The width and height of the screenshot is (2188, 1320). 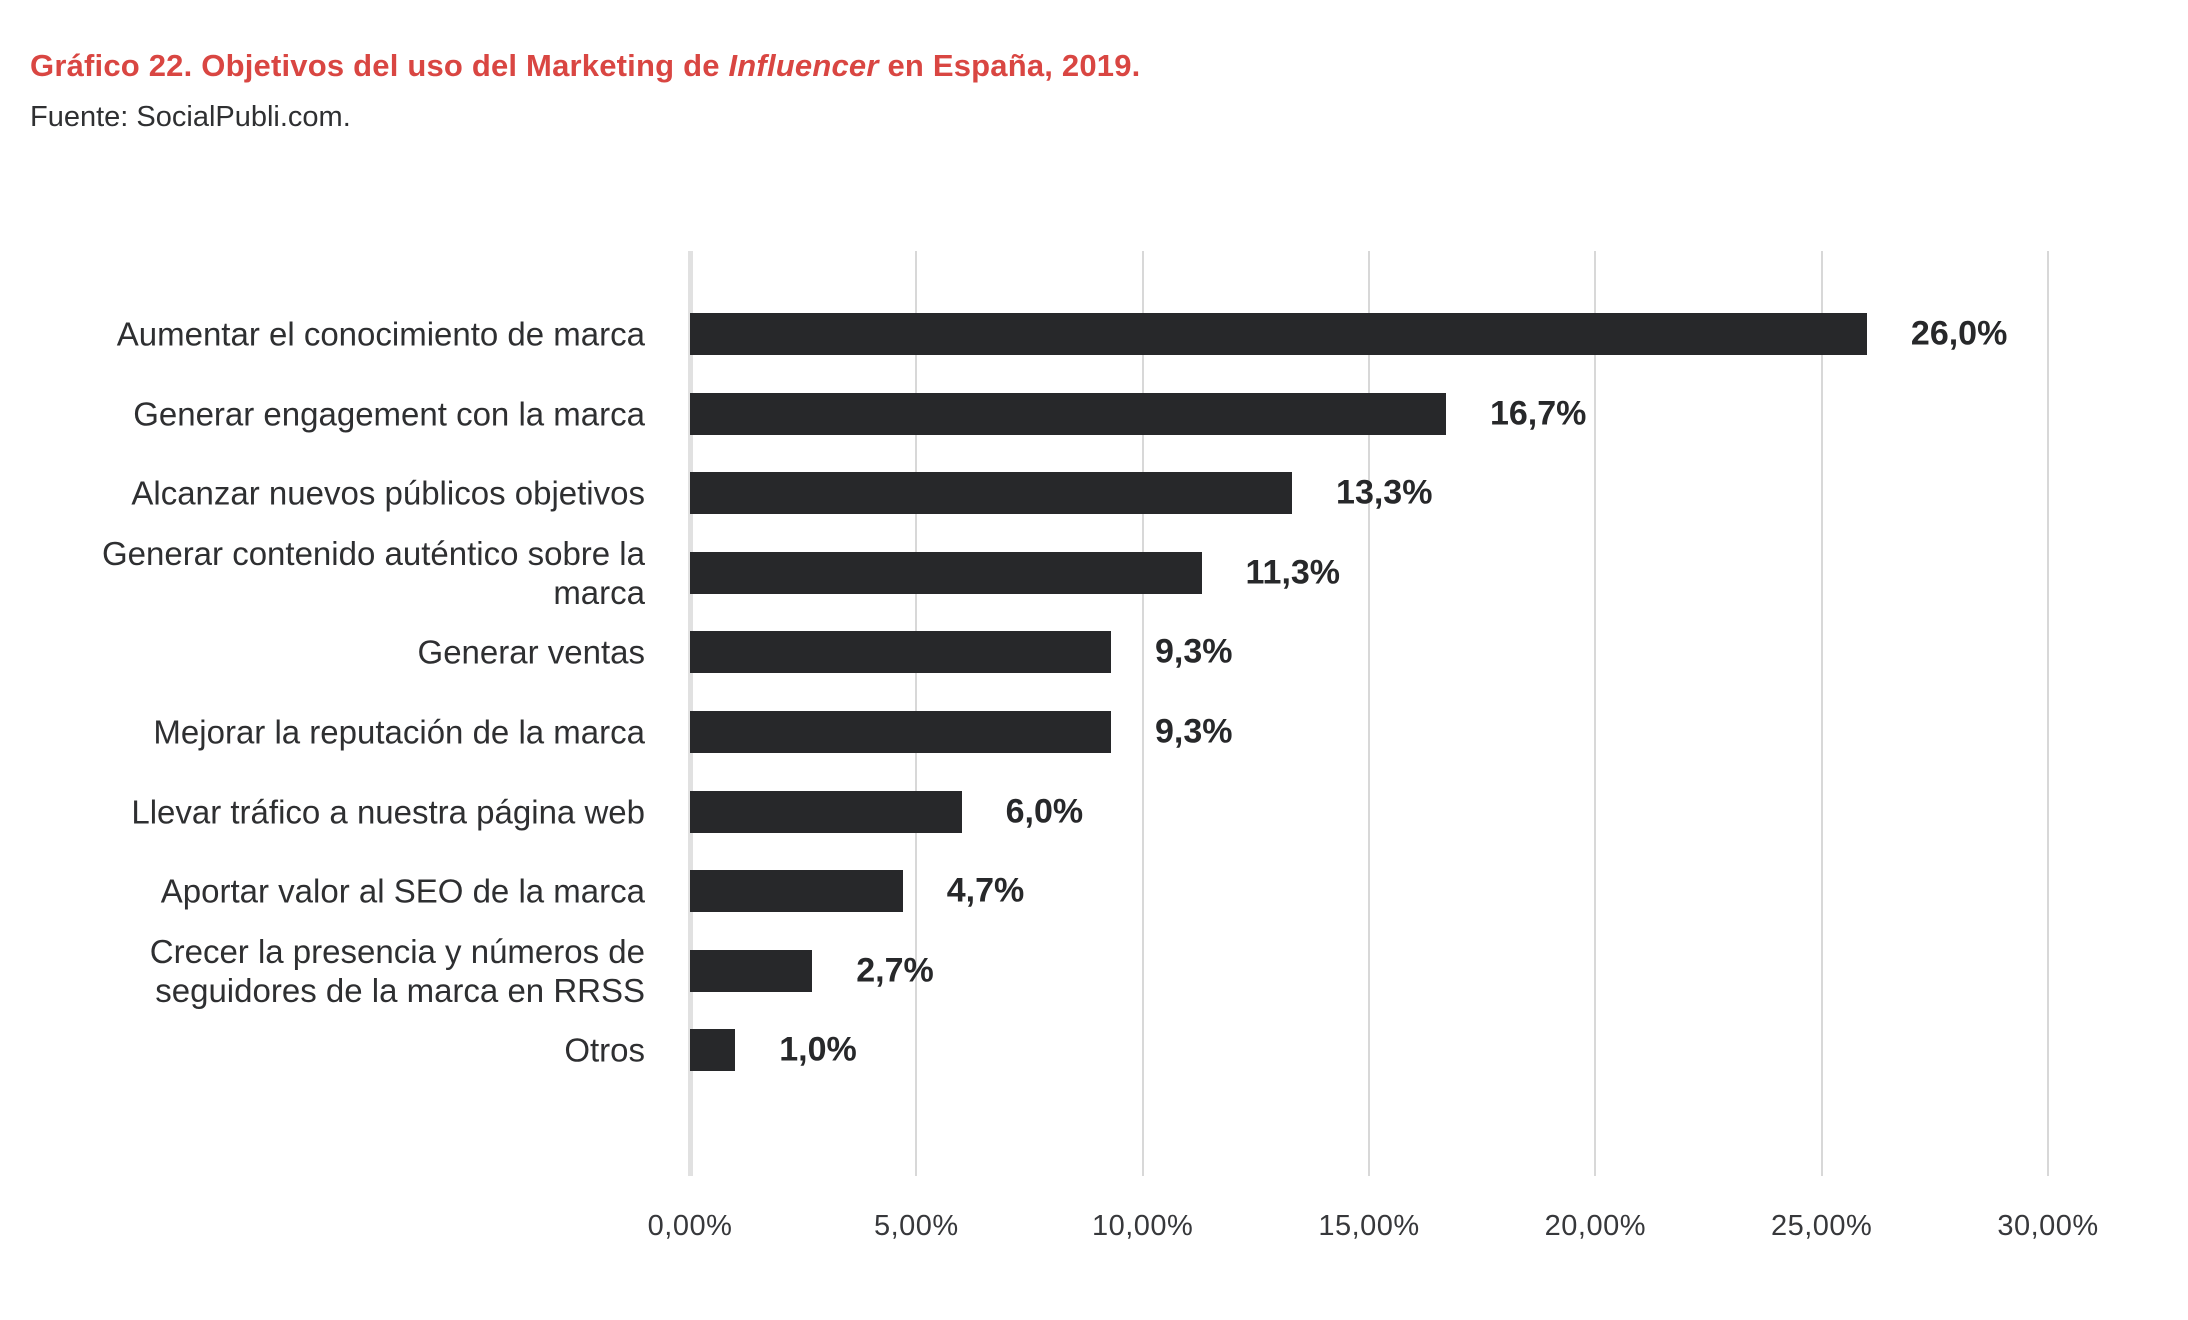 I want to click on x-tick-label: 5,00%, so click(x=916, y=1226).